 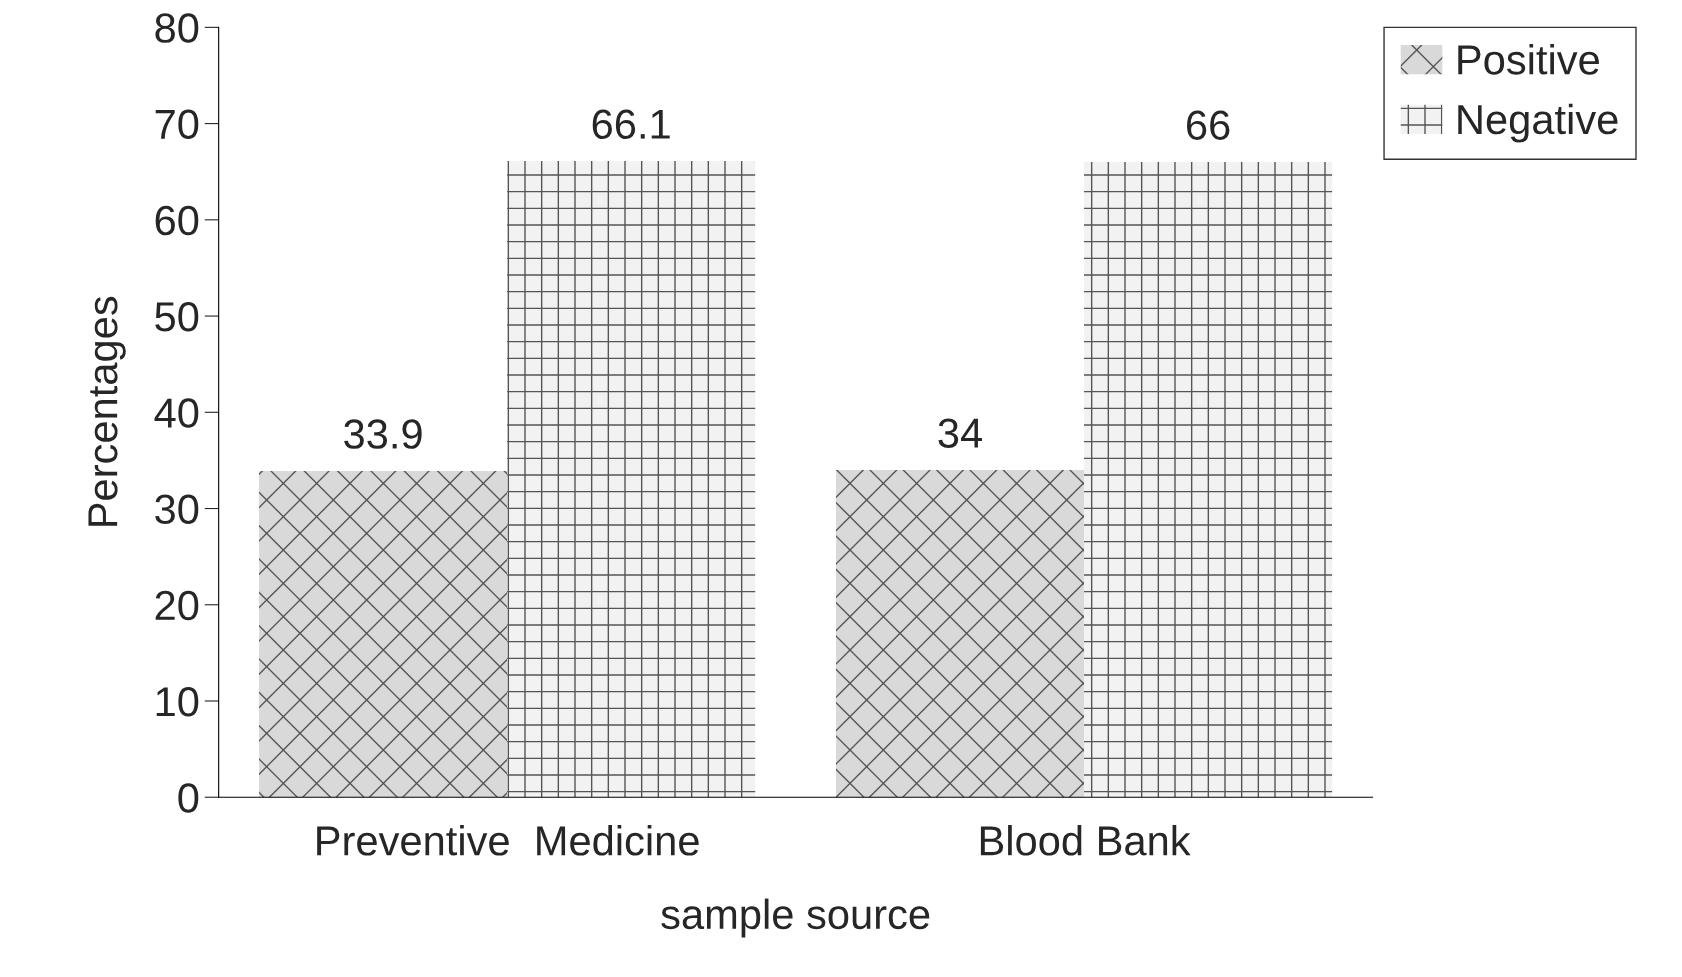 I want to click on y-tick-label: 60, so click(x=177, y=220).